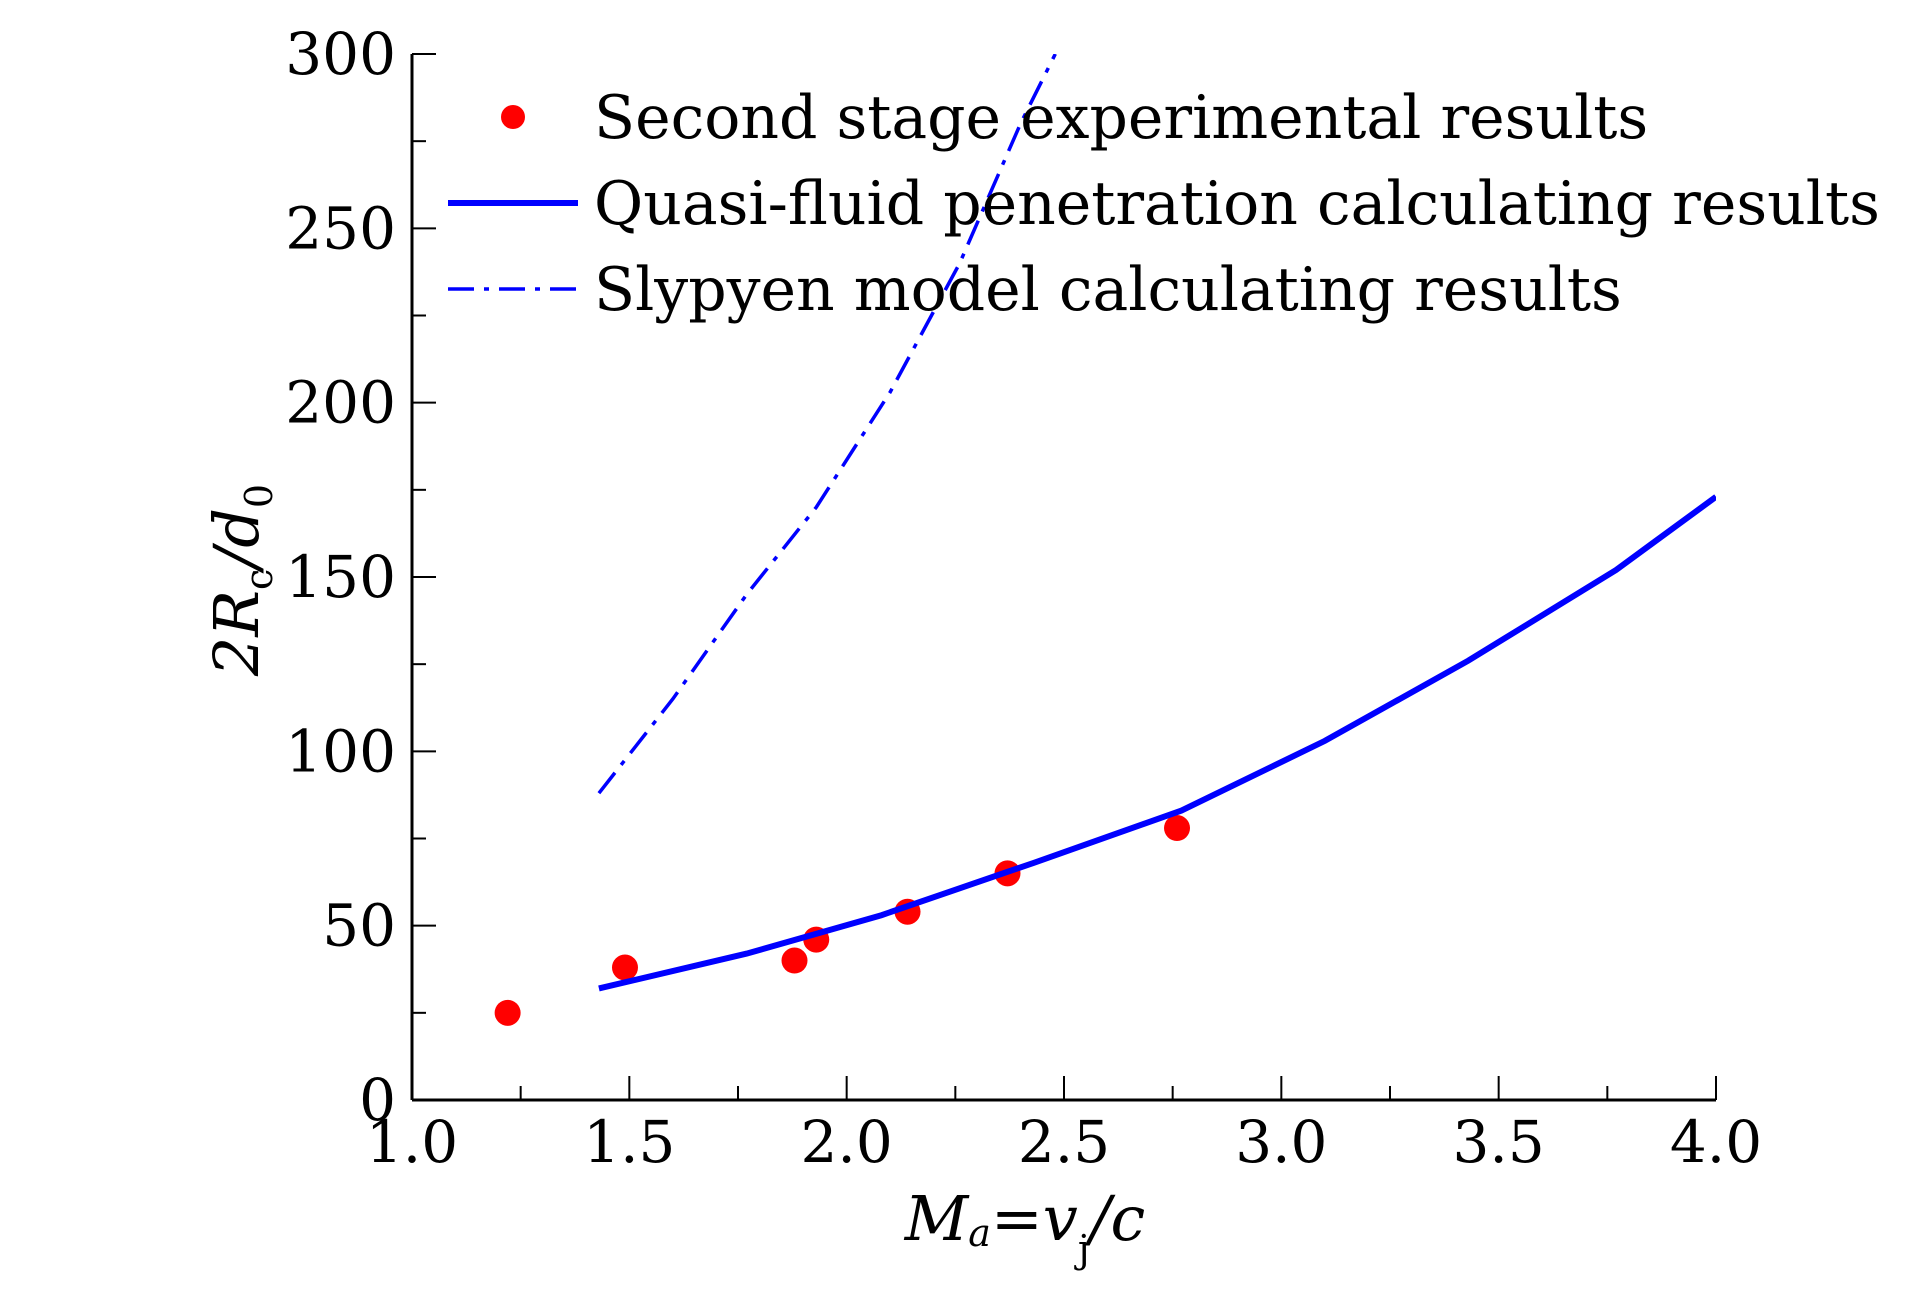 The image size is (1923, 1304). What do you see at coordinates (340, 228) in the screenshot?
I see `y-tick-label: 250` at bounding box center [340, 228].